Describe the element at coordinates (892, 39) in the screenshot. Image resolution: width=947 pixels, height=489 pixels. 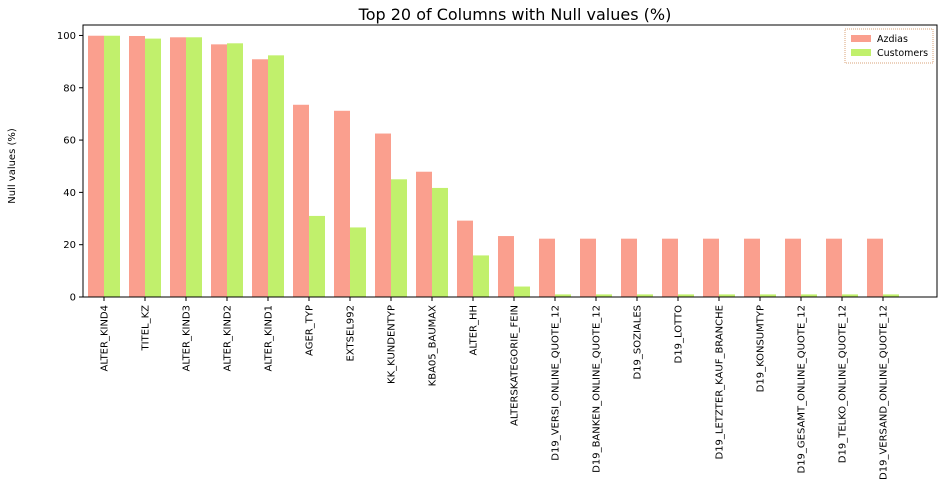
I see `legend-label-azdias: Azdias` at that location.